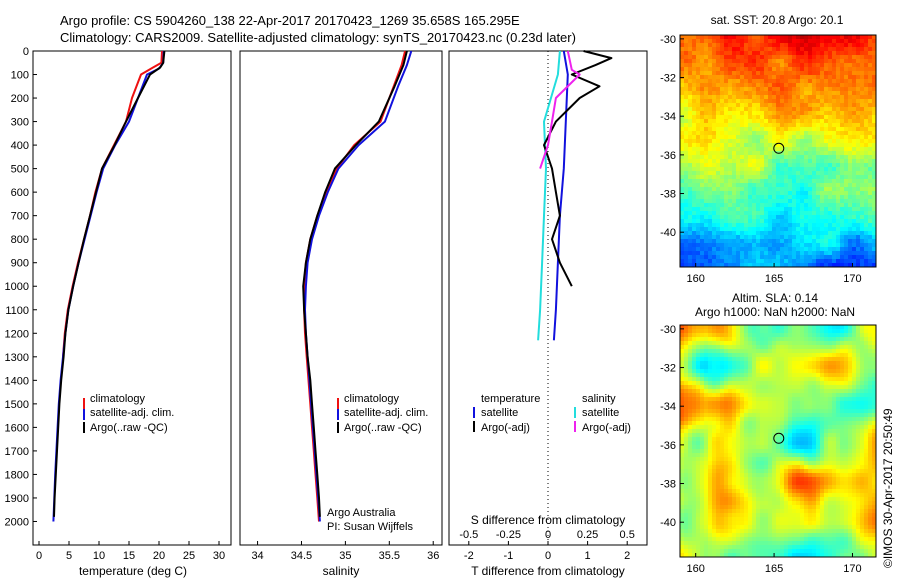  Describe the element at coordinates (129, 556) in the screenshot. I see `x-tick-label: 15` at that location.